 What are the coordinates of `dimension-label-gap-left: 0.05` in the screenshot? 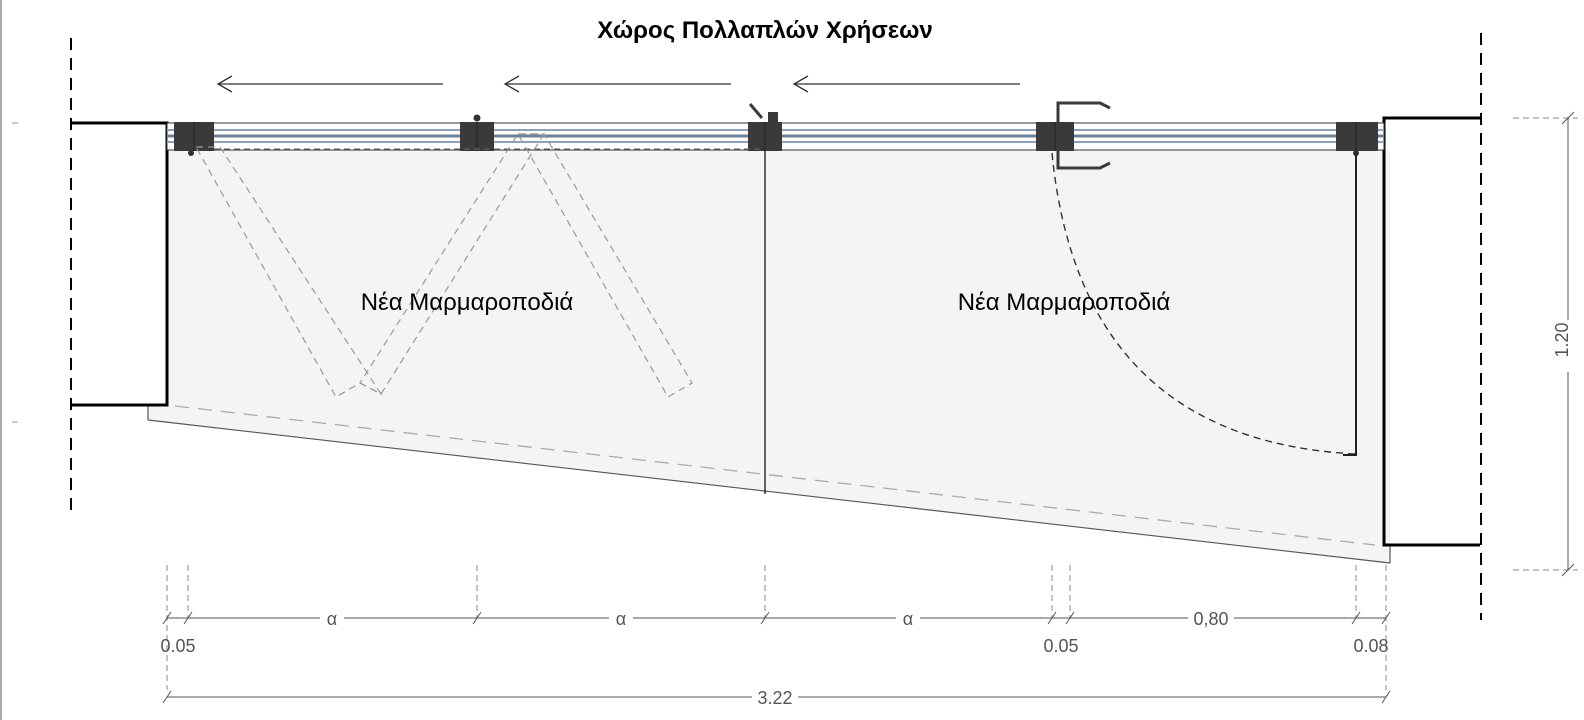 It's located at (177, 646).